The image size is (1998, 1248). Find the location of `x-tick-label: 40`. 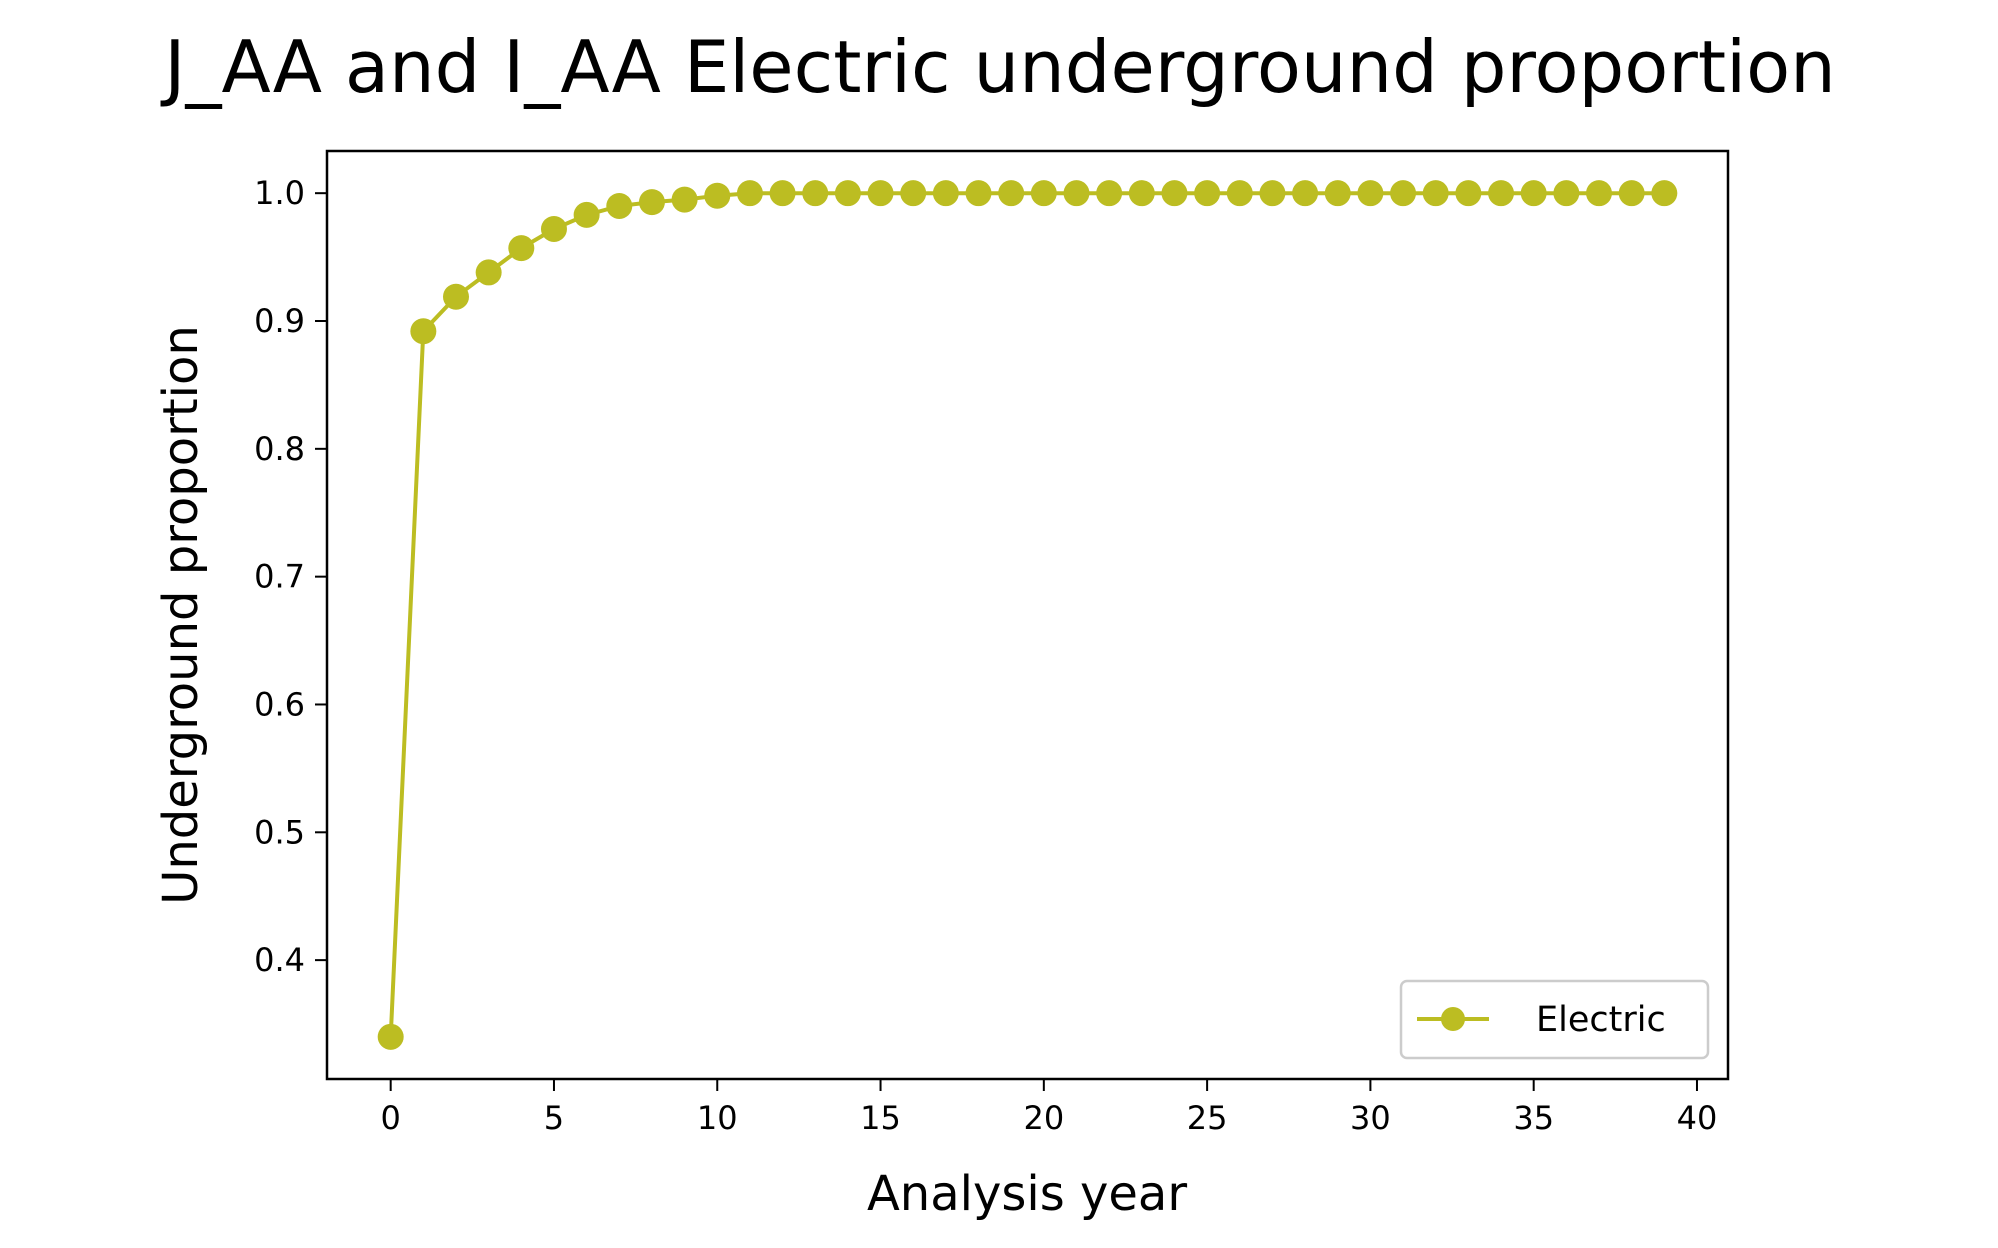

x-tick-label: 40 is located at coordinates (1697, 1118).